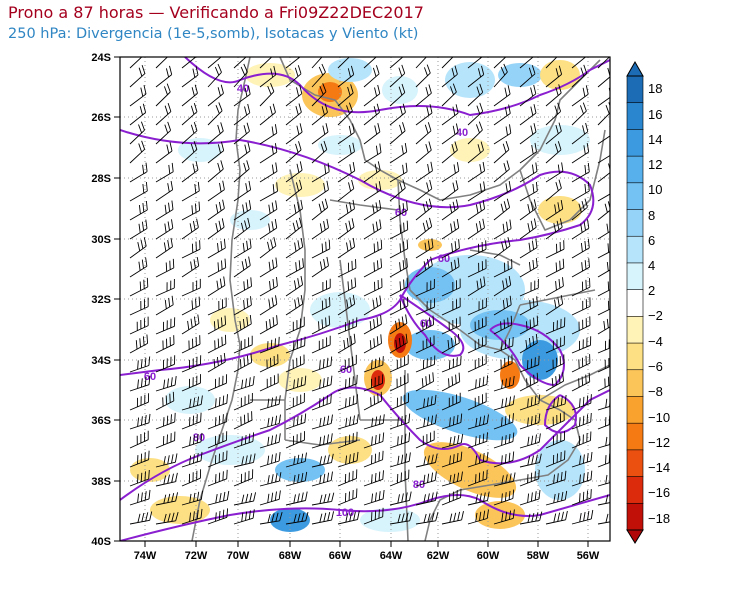 This screenshot has width=750, height=600. What do you see at coordinates (488, 556) in the screenshot?
I see `lon-label: 60W` at bounding box center [488, 556].